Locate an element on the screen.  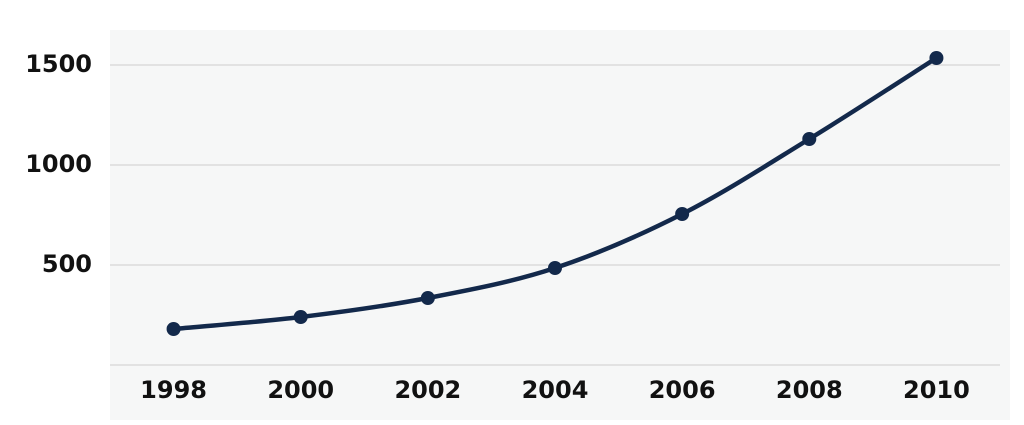
x-tick-label: 1998 is located at coordinates (173, 390).